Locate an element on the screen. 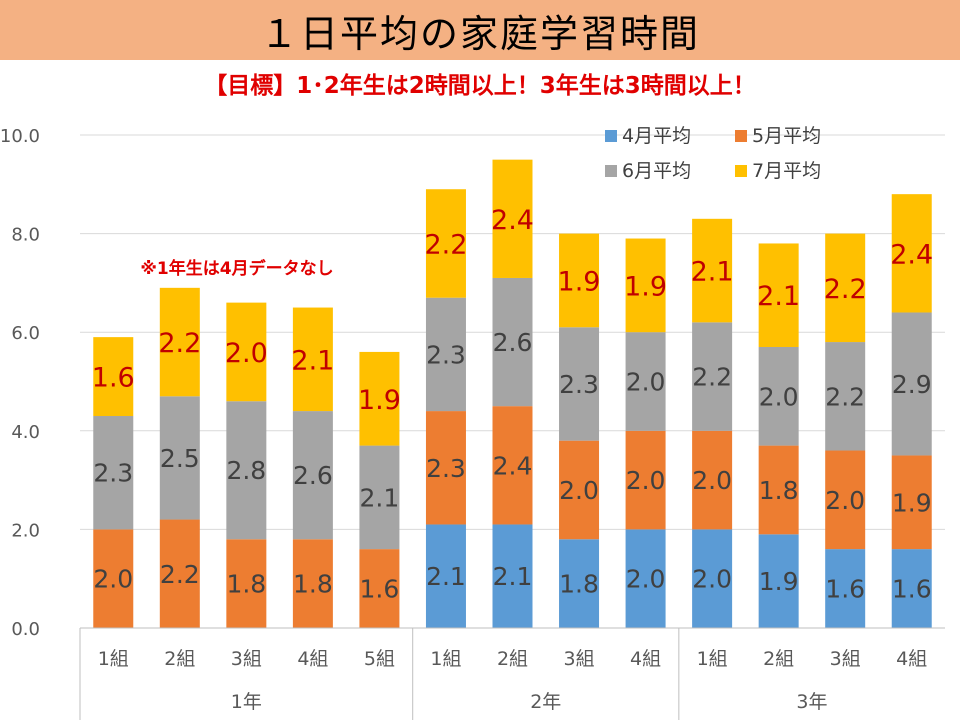 The height and width of the screenshot is (720, 960). page-title: １日平均の家庭学習時間 is located at coordinates (479, 33).